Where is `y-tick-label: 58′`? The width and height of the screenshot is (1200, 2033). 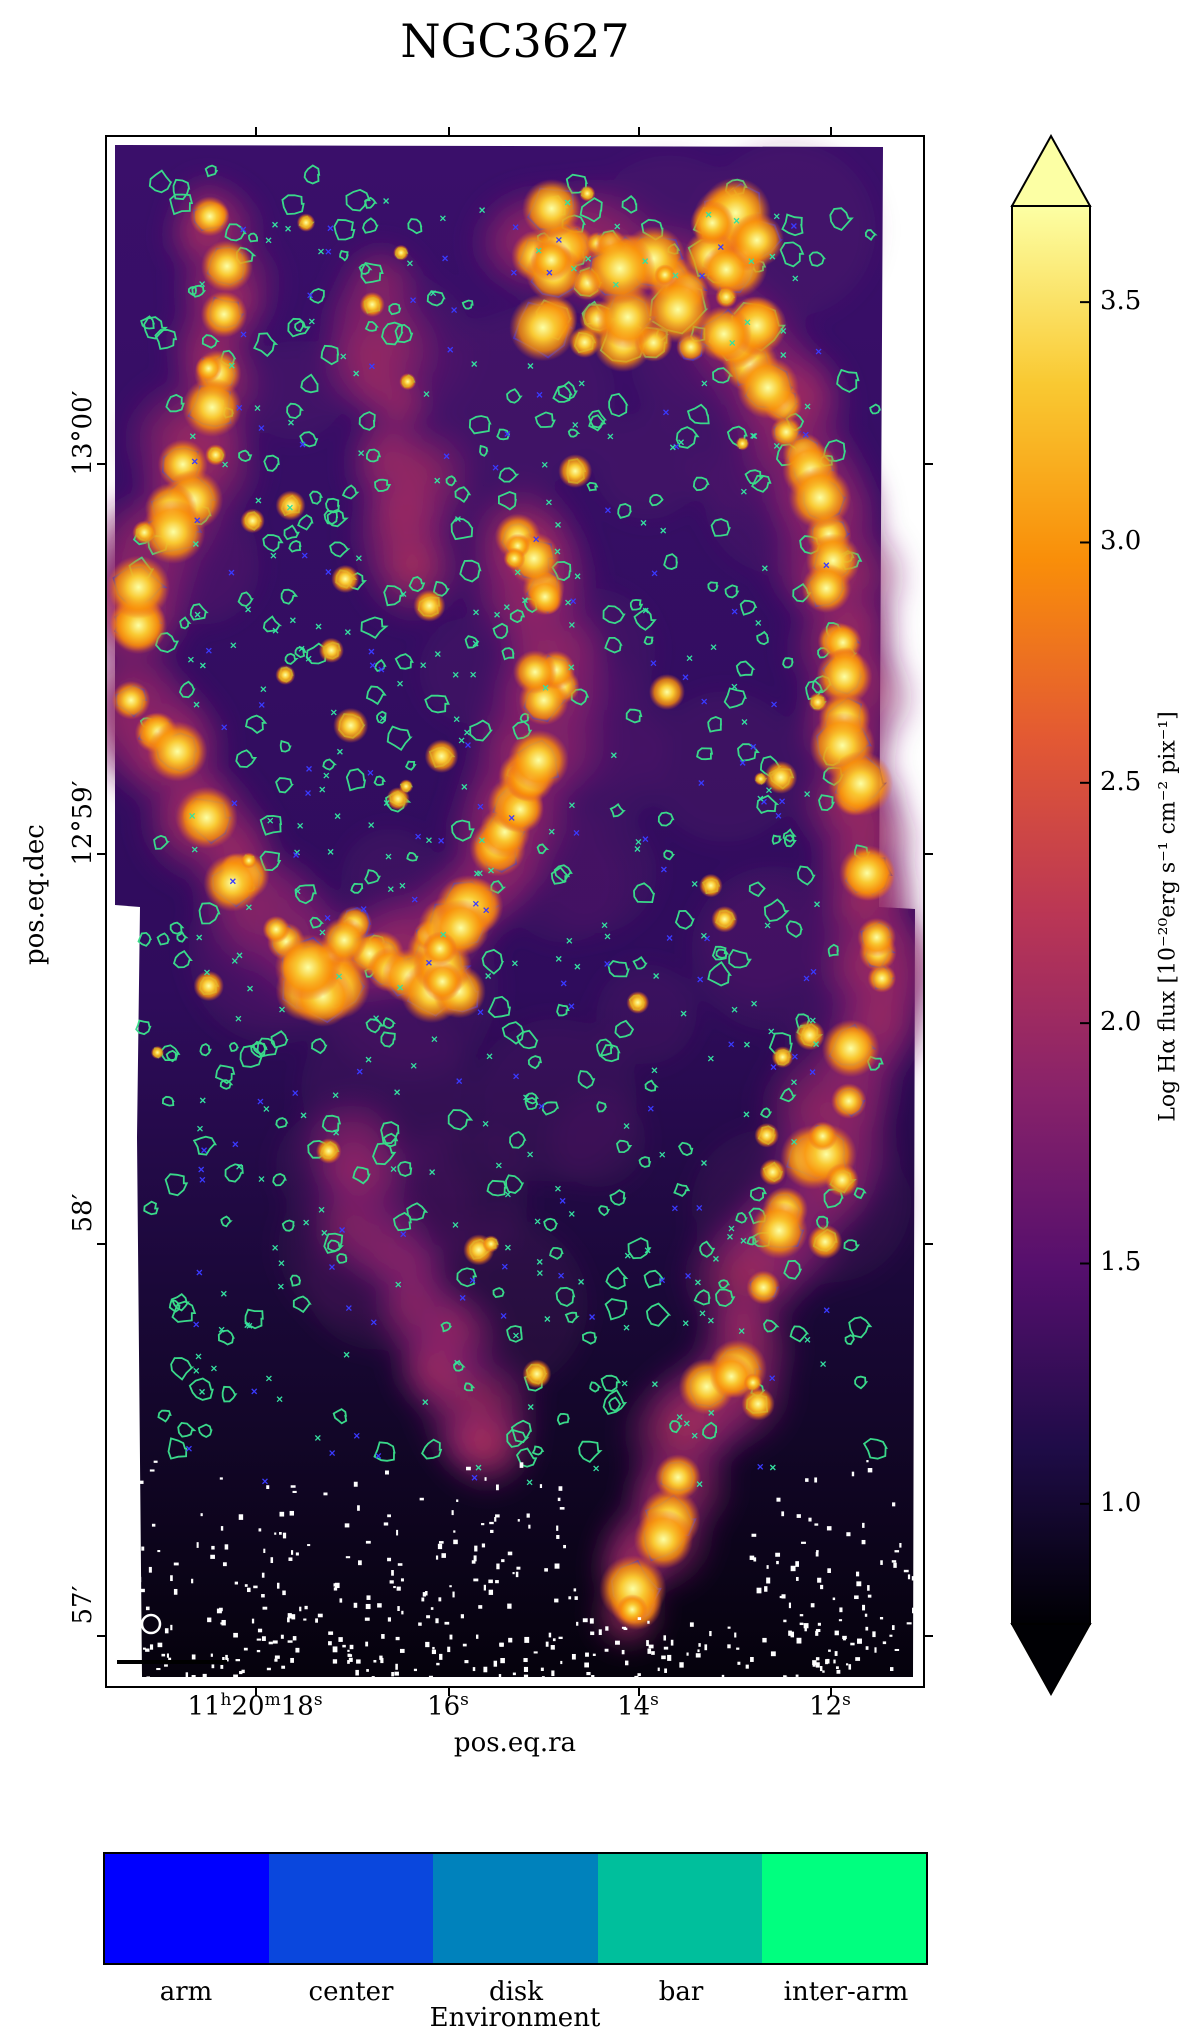
y-tick-label: 58′ is located at coordinates (83, 1213).